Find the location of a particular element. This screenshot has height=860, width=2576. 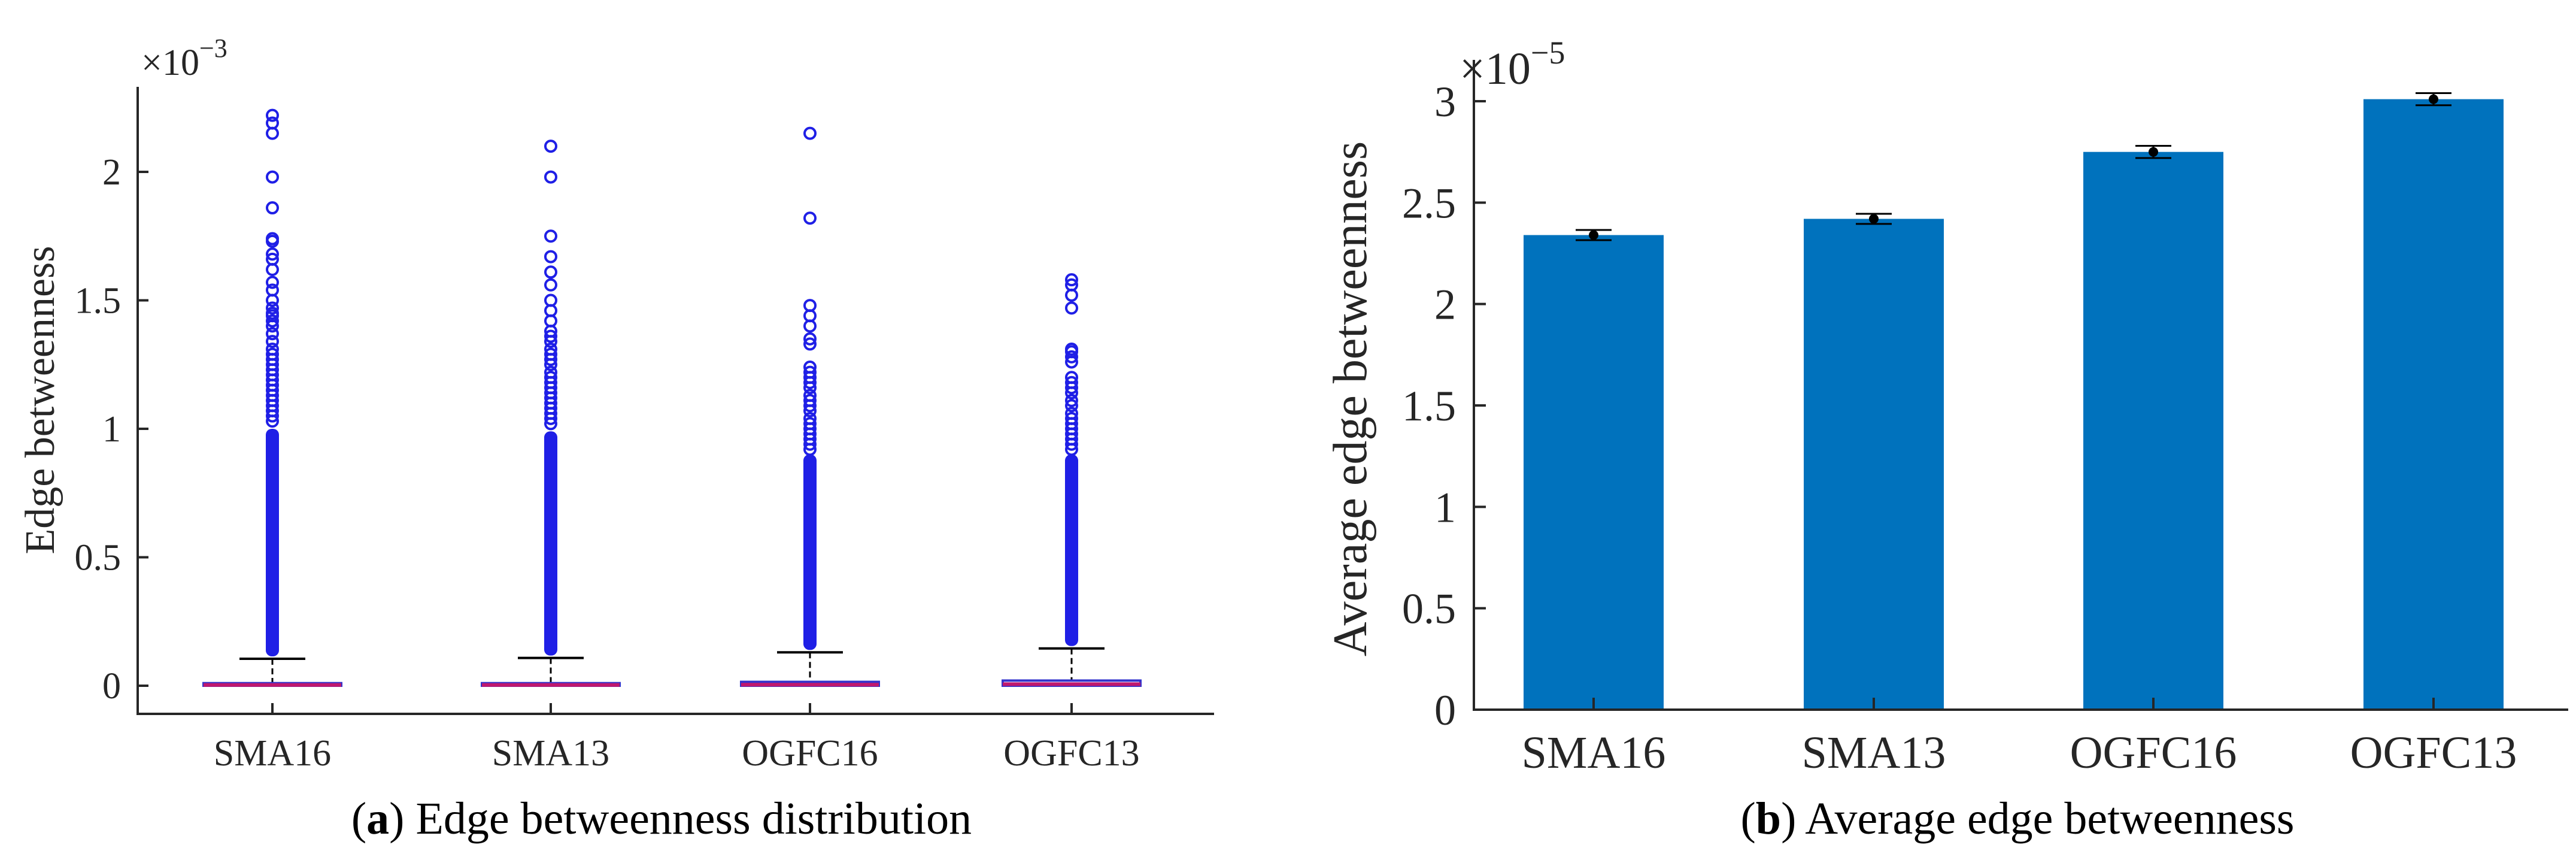

panel-b-caption-text: Average edge betweenness is located at coordinates (2049, 819).